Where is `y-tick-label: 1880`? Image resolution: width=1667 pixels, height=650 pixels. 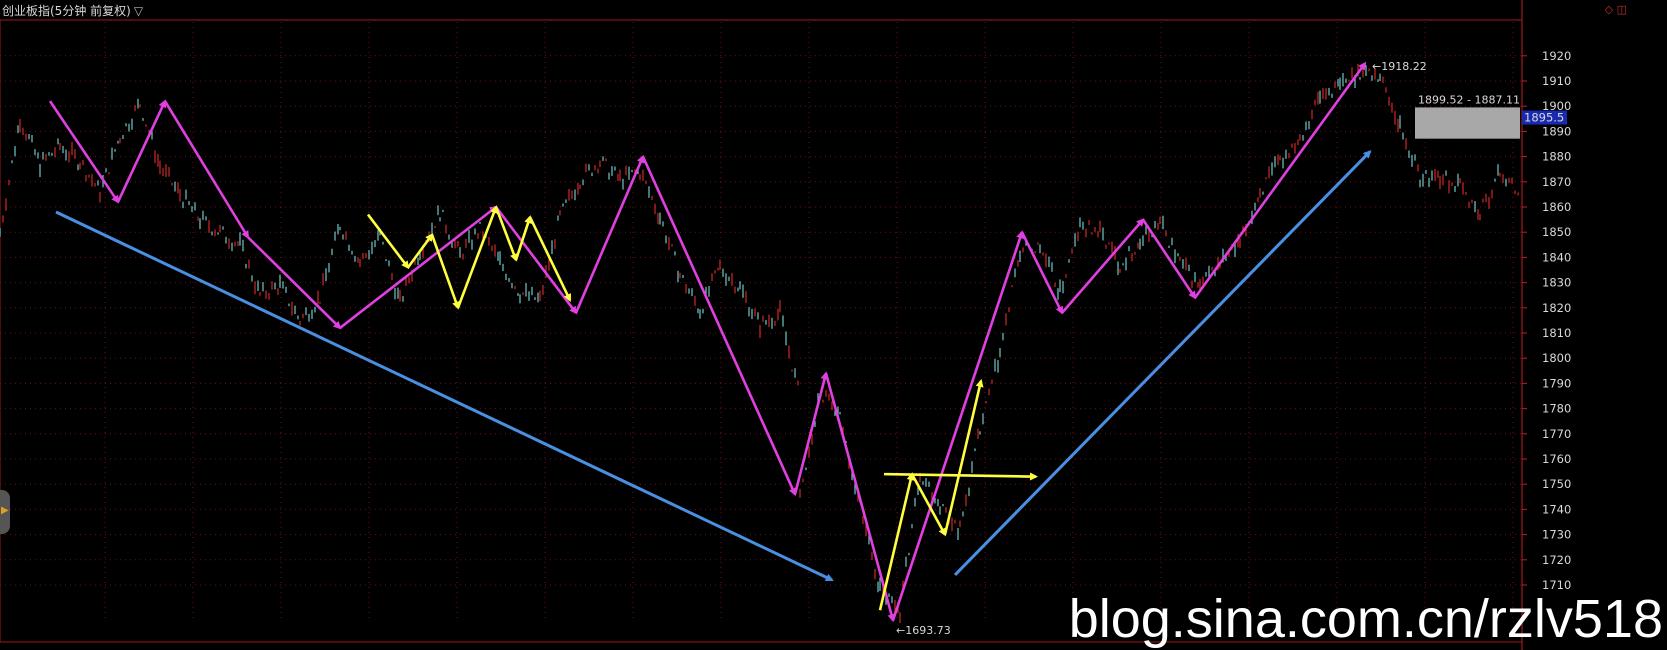
y-tick-label: 1880 is located at coordinates (1556, 157).